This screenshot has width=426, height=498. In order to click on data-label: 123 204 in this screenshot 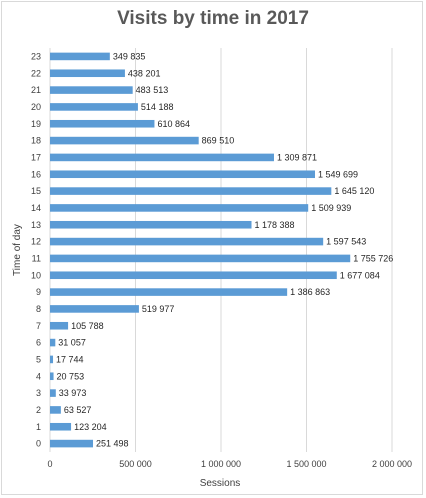, I will do `click(90, 427)`.